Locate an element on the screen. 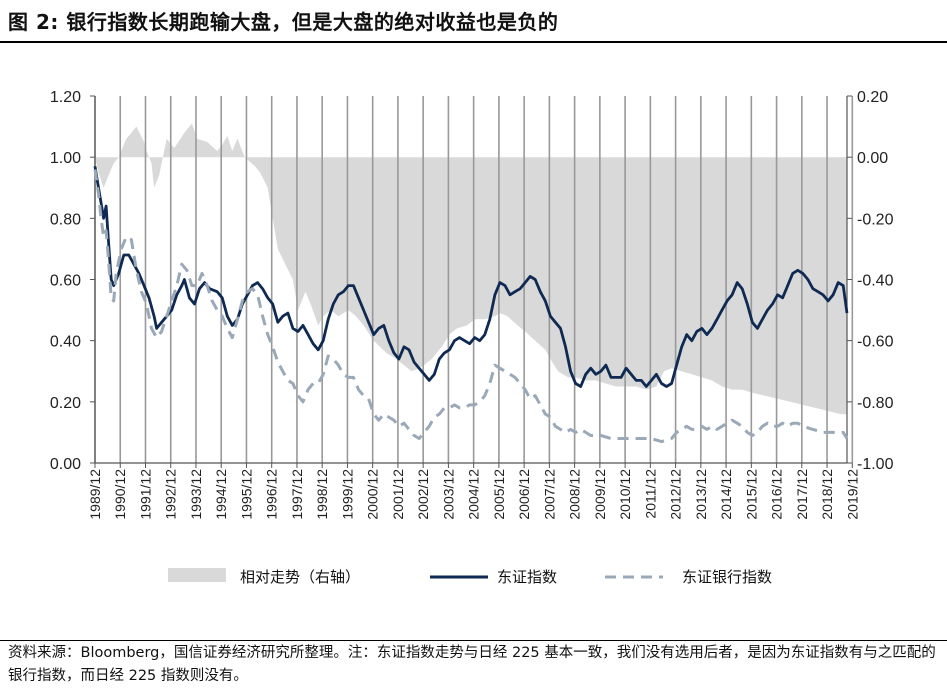 This screenshot has height=691, width=947. x-tick-label: 2003/12 is located at coordinates (448, 494).